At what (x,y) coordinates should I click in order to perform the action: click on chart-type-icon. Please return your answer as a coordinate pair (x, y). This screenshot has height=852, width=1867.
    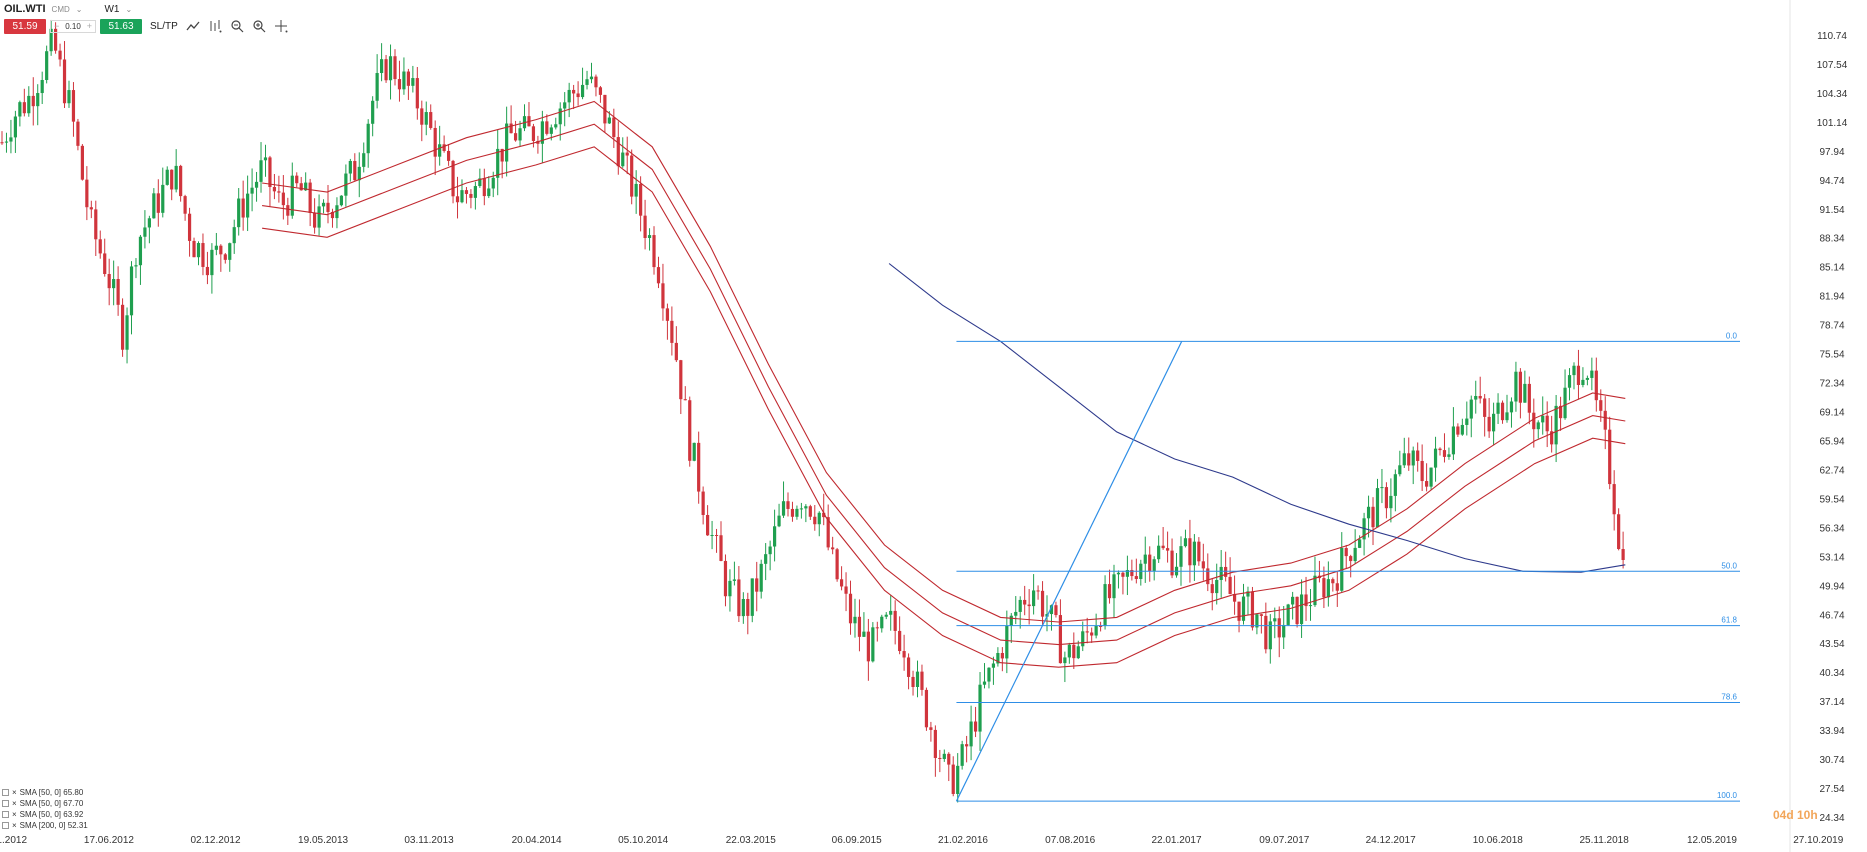
    Looking at the image, I should click on (193, 26).